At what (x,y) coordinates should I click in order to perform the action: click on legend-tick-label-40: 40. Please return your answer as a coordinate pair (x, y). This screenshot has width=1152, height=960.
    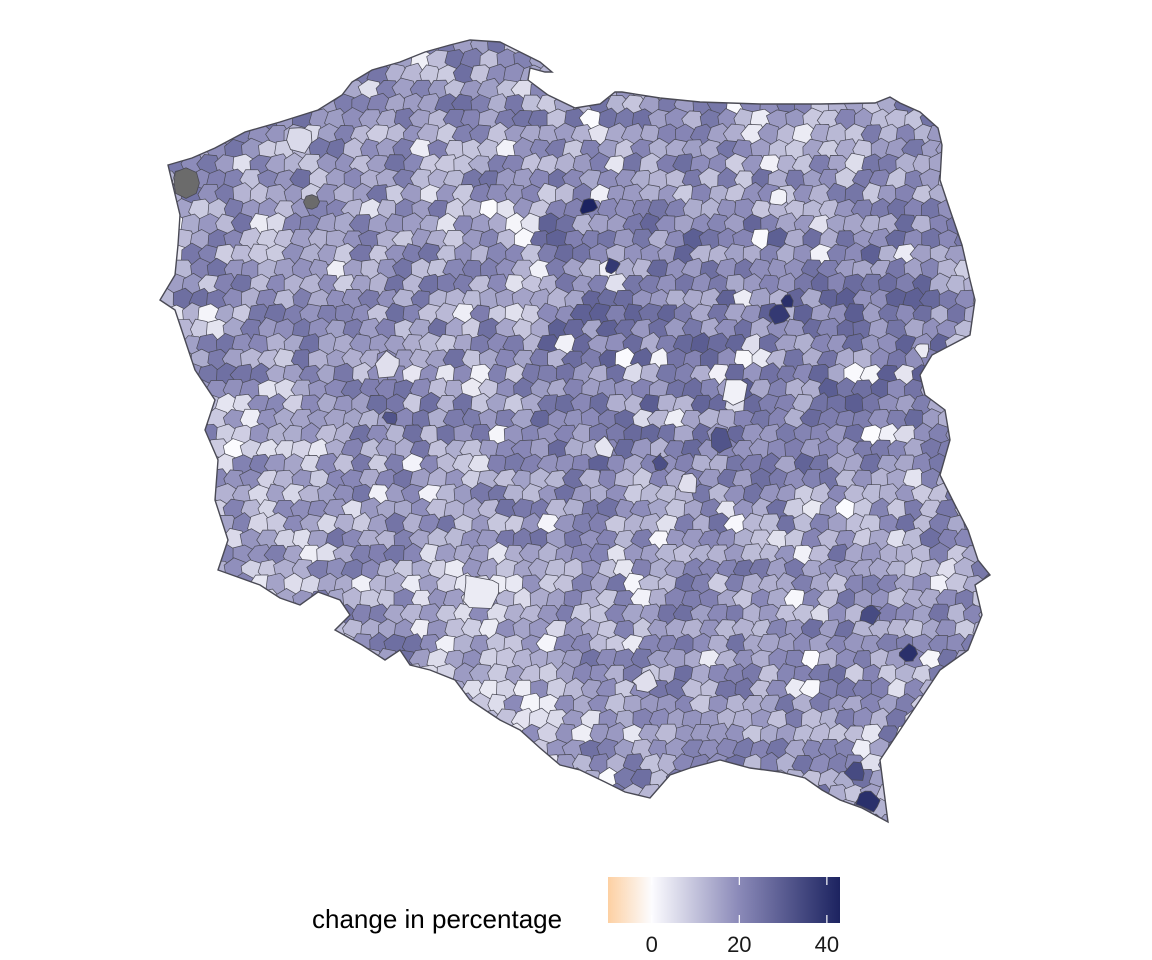
    Looking at the image, I should click on (827, 944).